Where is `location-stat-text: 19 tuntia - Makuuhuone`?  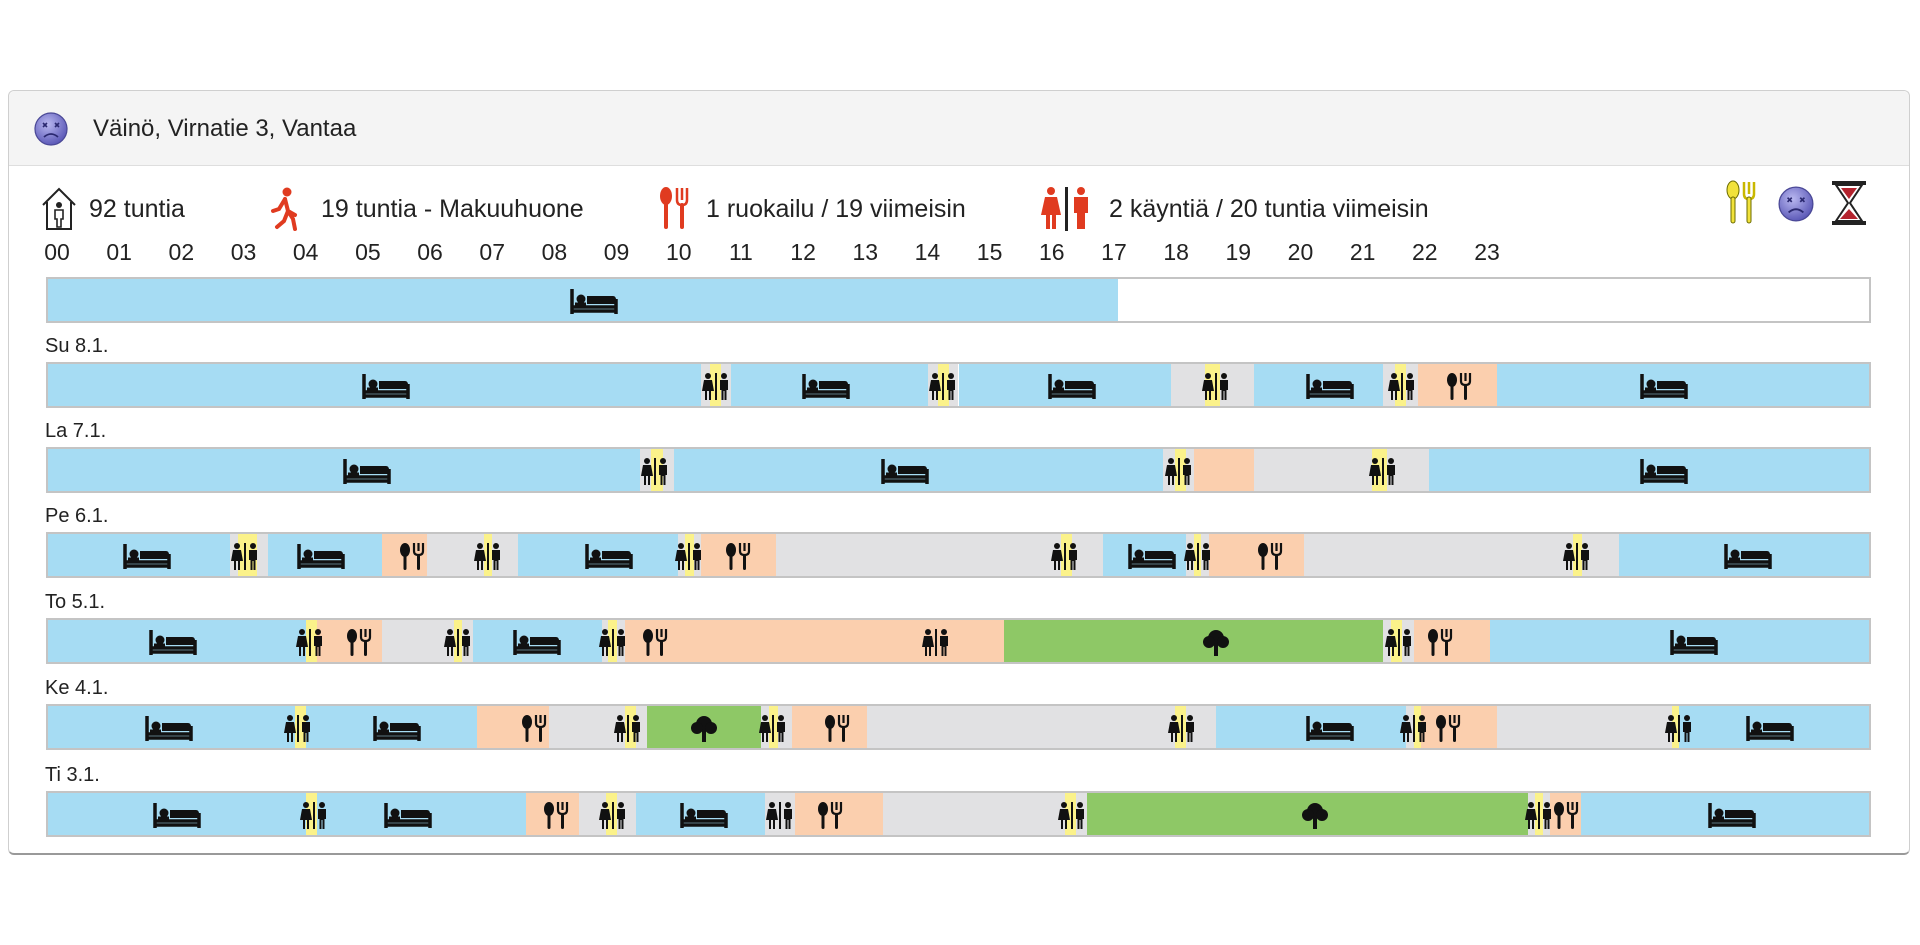
location-stat-text: 19 tuntia - Makuuhuone is located at coordinates (452, 209).